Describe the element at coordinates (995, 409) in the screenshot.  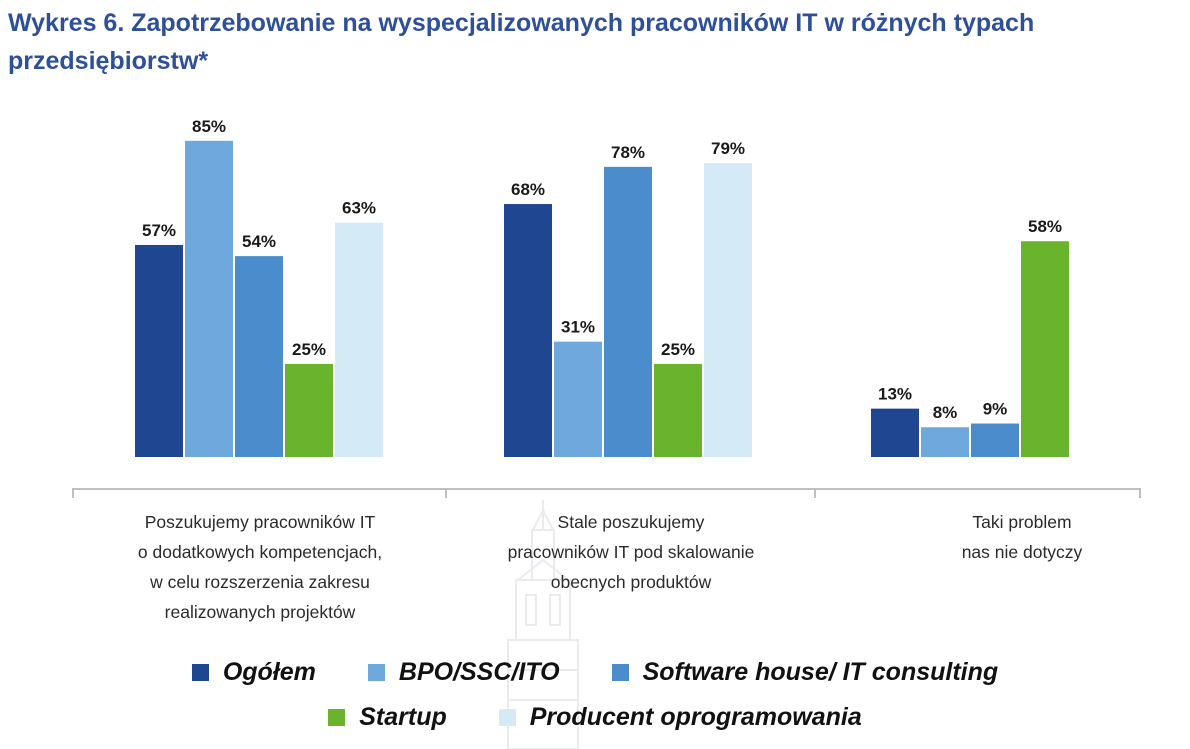
I see `bar-value-label: 9%` at that location.